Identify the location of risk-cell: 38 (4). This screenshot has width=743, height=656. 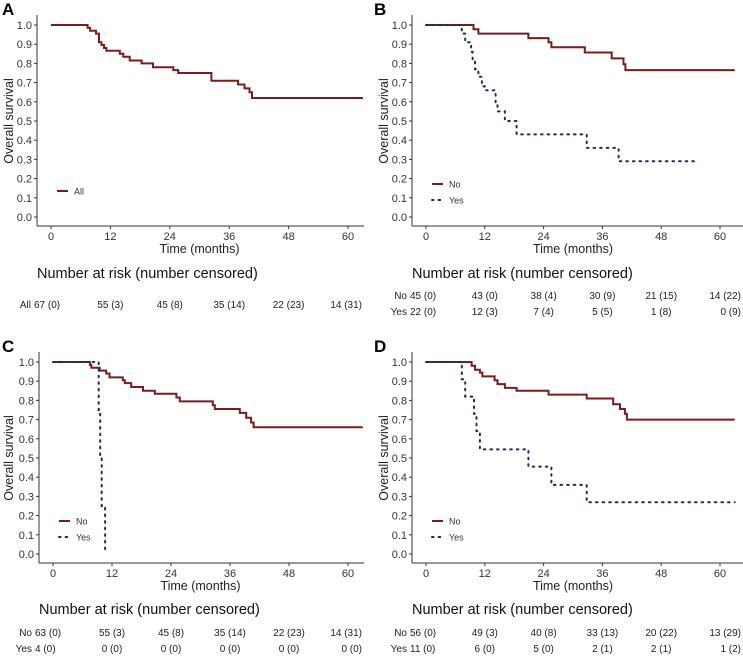
(544, 296).